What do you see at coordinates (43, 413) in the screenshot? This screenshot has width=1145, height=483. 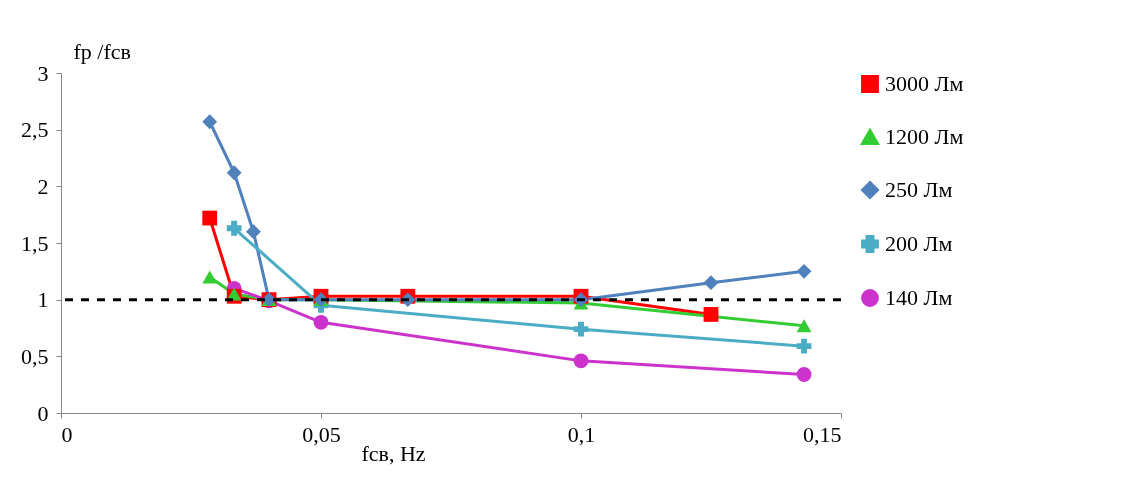 I see `y-tick-label: 0` at bounding box center [43, 413].